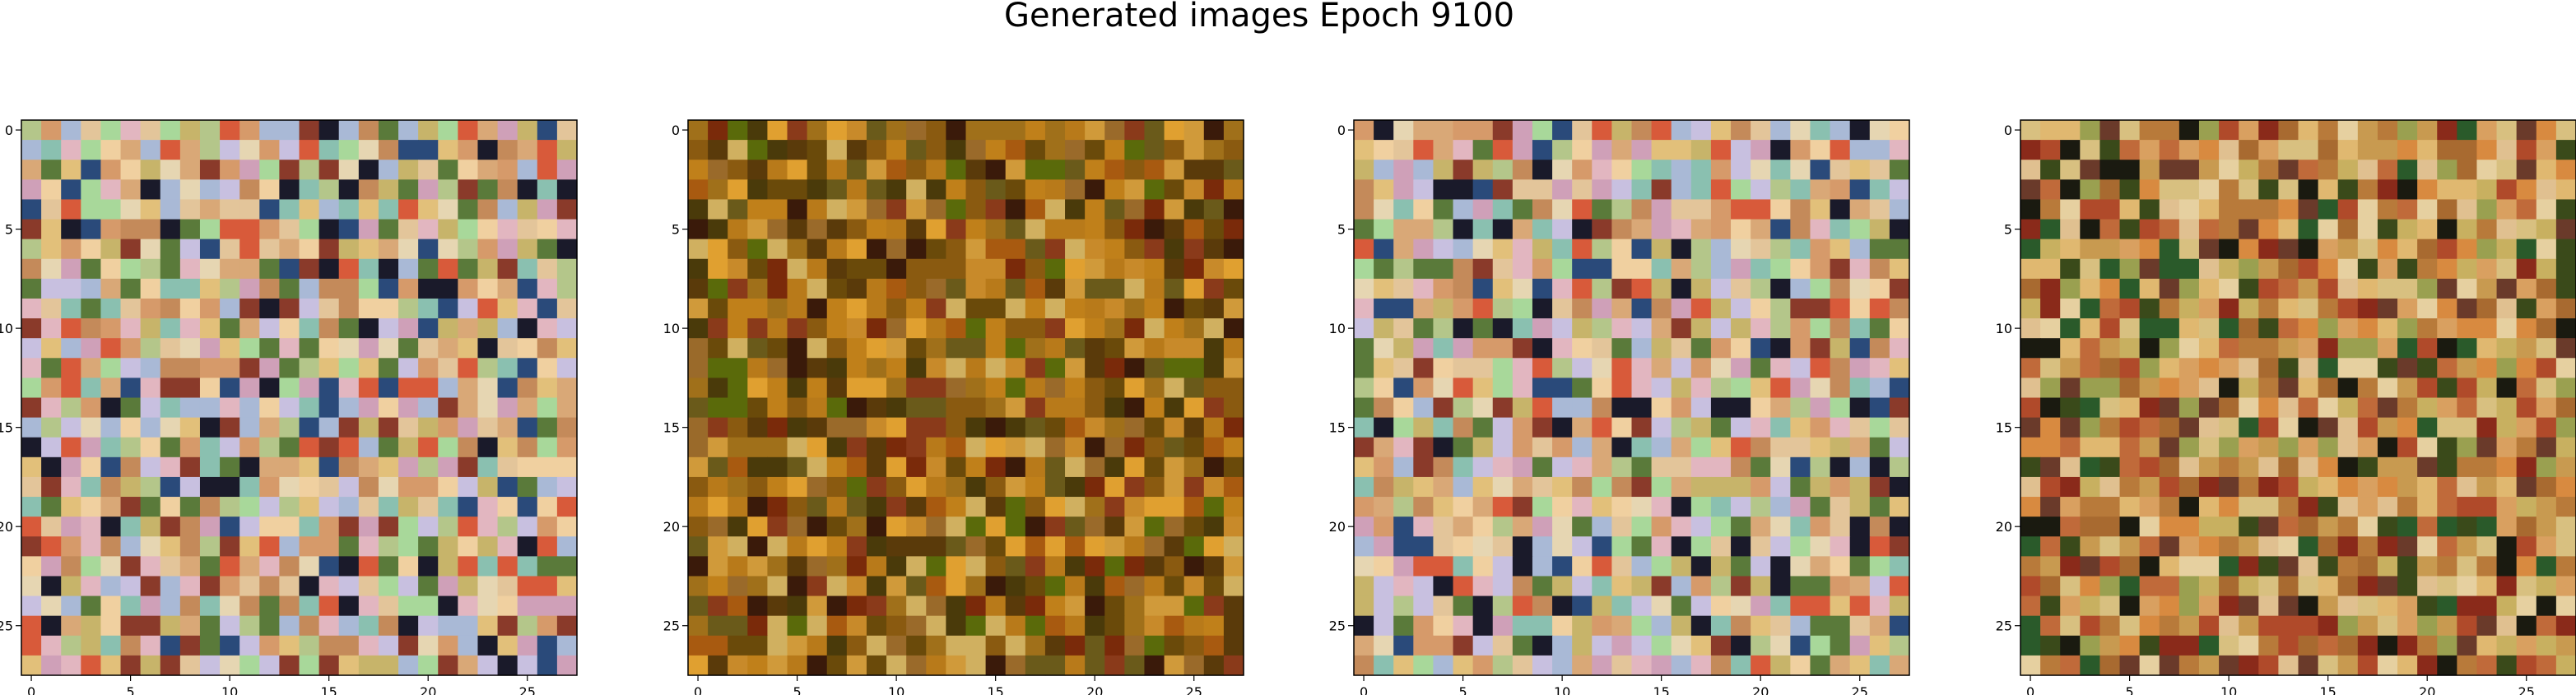 Image resolution: width=2576 pixels, height=695 pixels. What do you see at coordinates (1661, 689) in the screenshot?
I see `x-tick-label: 15` at bounding box center [1661, 689].